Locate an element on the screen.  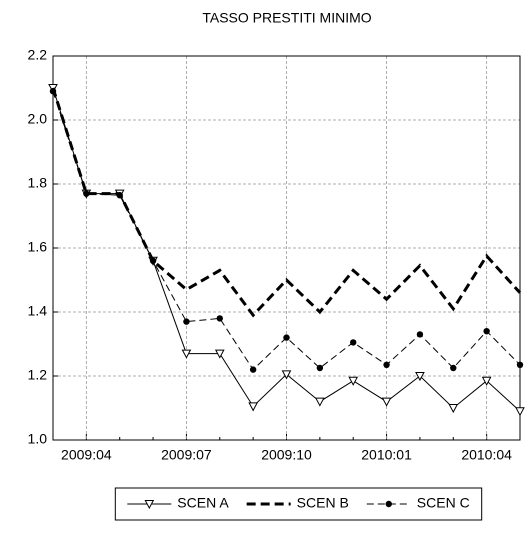
chart-title: TASSO PRESTITI MINIMO is located at coordinates (286, 18).